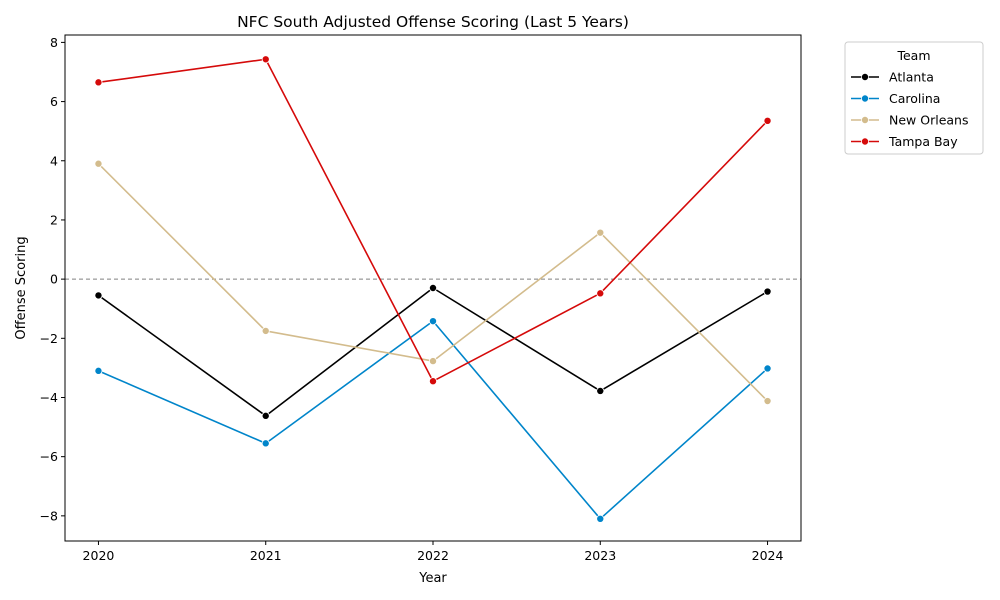 The height and width of the screenshot is (600, 1000). Describe the element at coordinates (911, 77) in the screenshot. I see `legend-label: Atlanta` at that location.